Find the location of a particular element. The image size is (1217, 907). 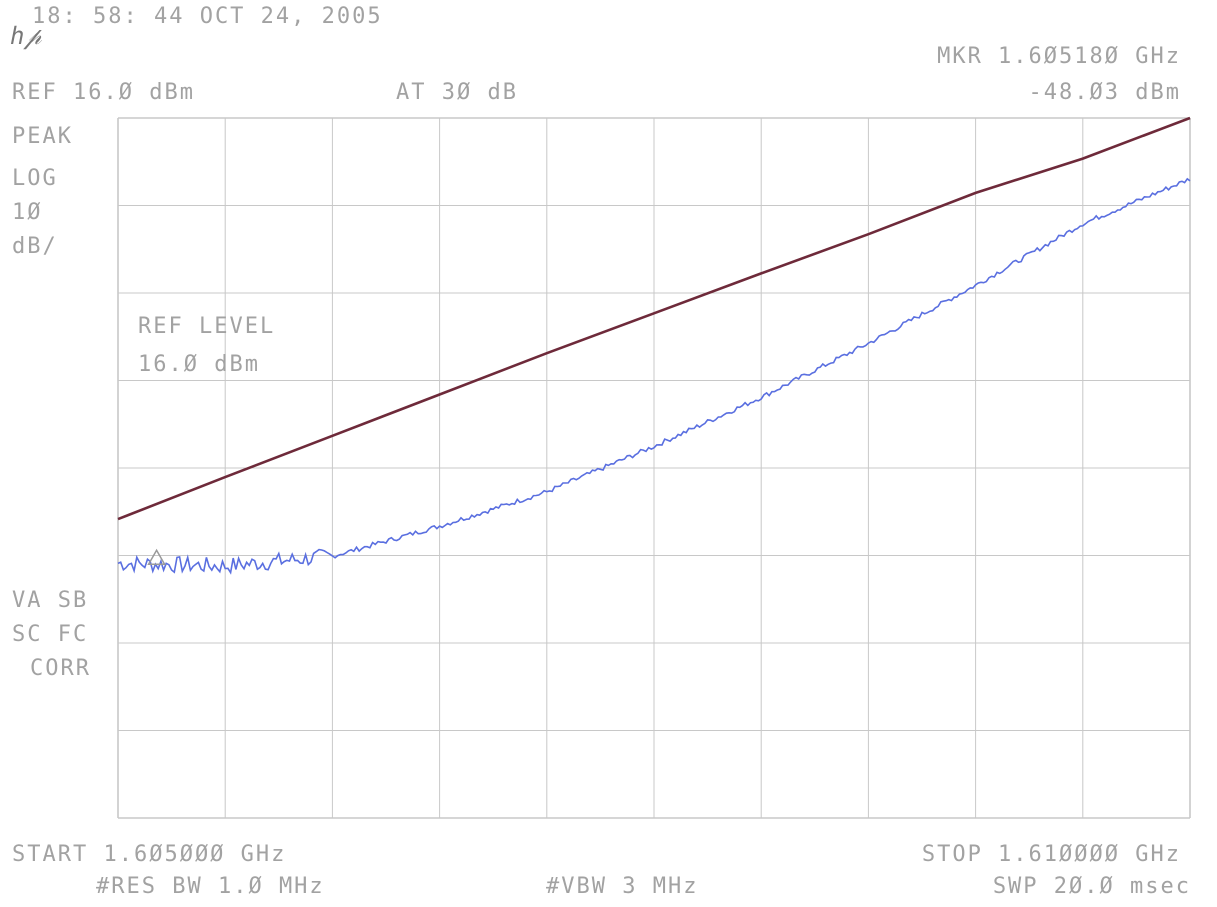

stop-frequency: STOP 1.61ØØØØ GHz is located at coordinates (1051, 854).